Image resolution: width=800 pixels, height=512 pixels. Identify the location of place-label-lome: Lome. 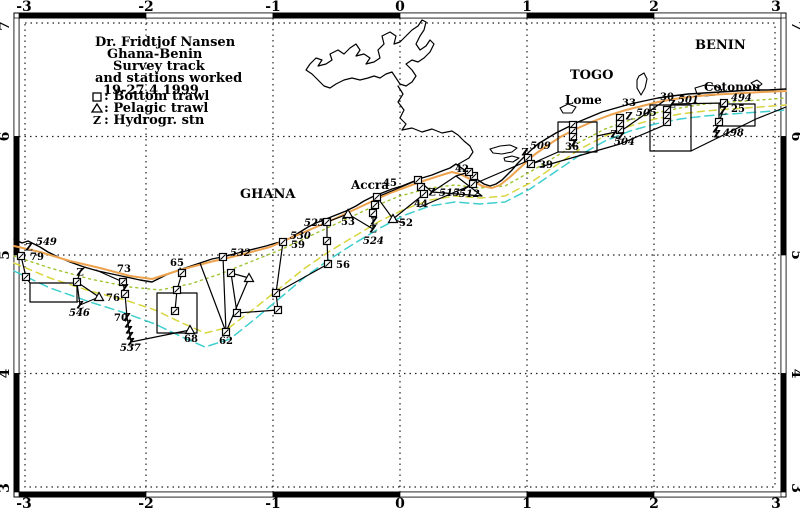
(583, 100).